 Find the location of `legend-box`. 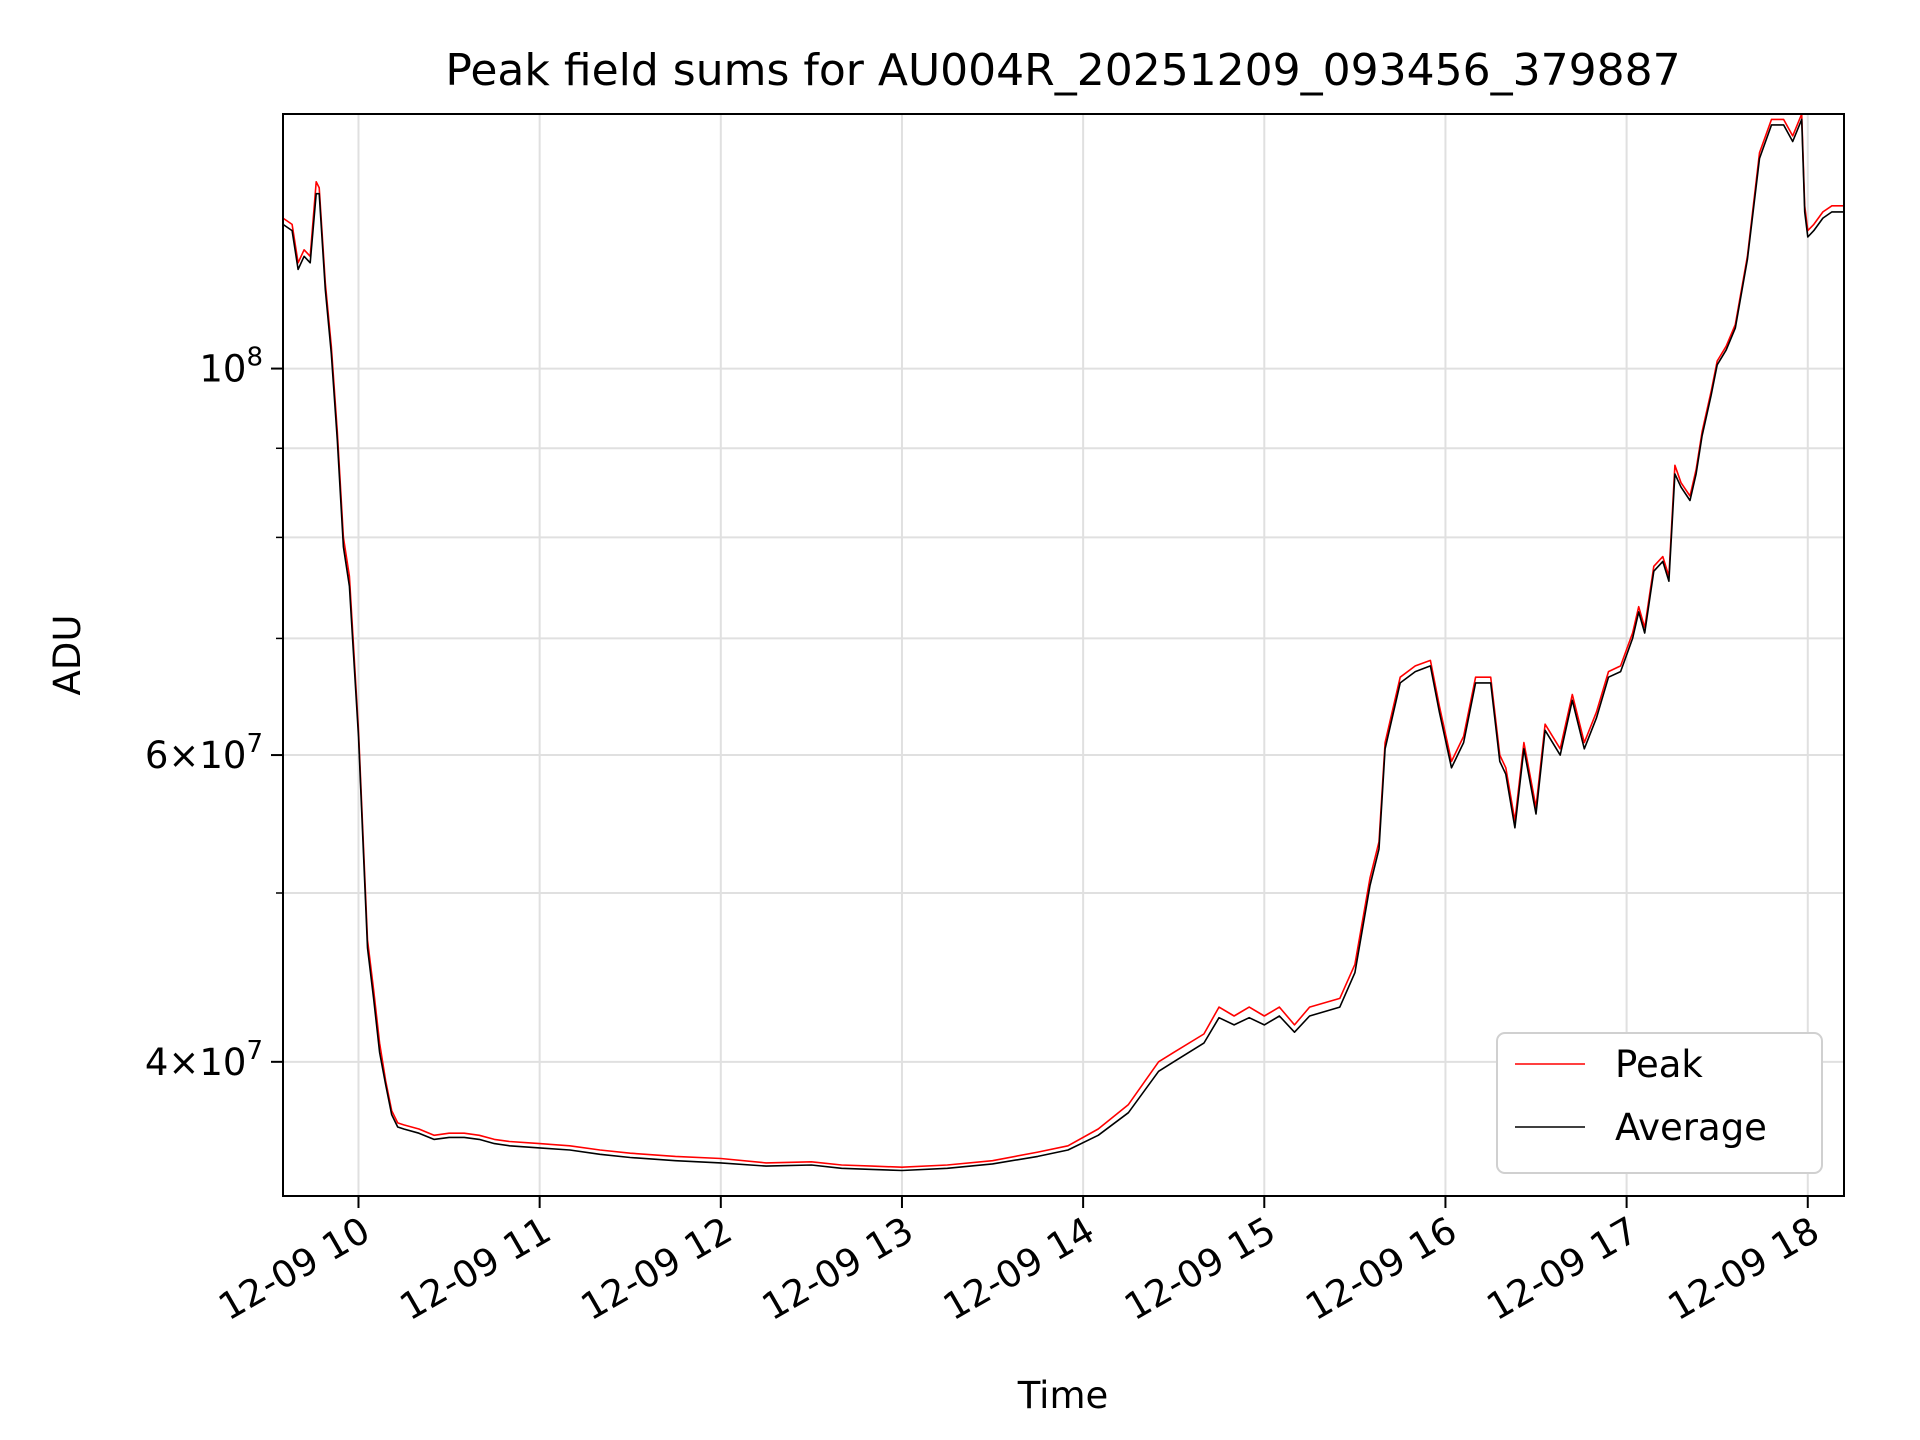

legend-box is located at coordinates (1659, 1103).